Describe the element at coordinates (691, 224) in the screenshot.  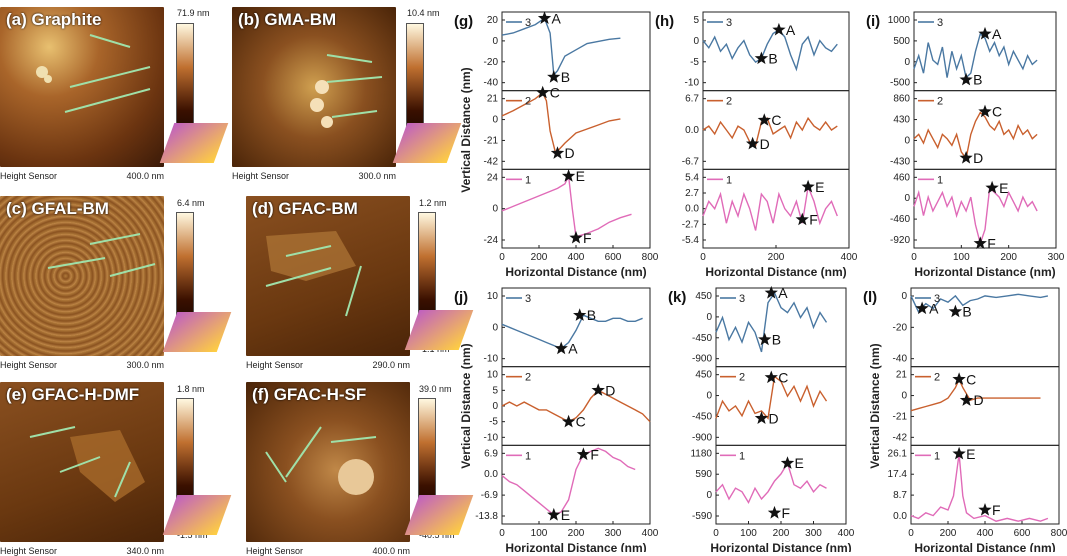
I see `y-tick-label: -2.7` at that location.